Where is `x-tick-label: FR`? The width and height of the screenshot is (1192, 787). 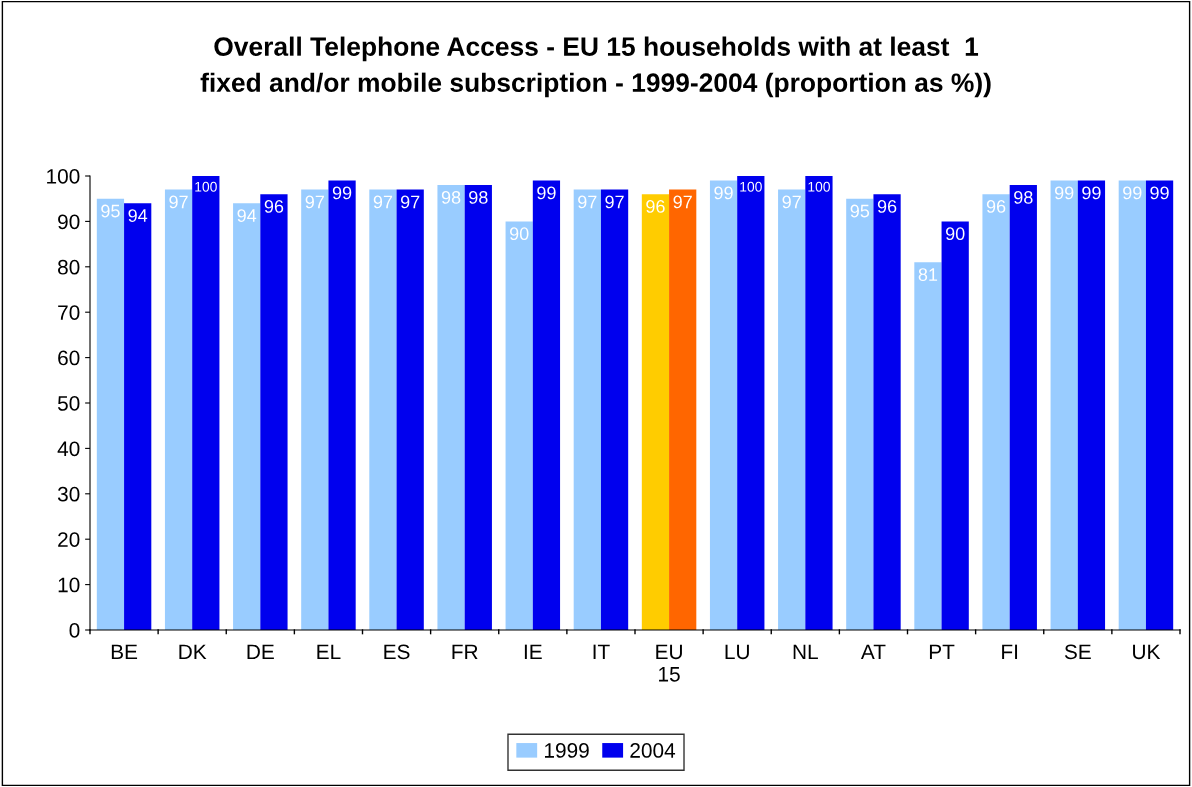 x-tick-label: FR is located at coordinates (465, 651).